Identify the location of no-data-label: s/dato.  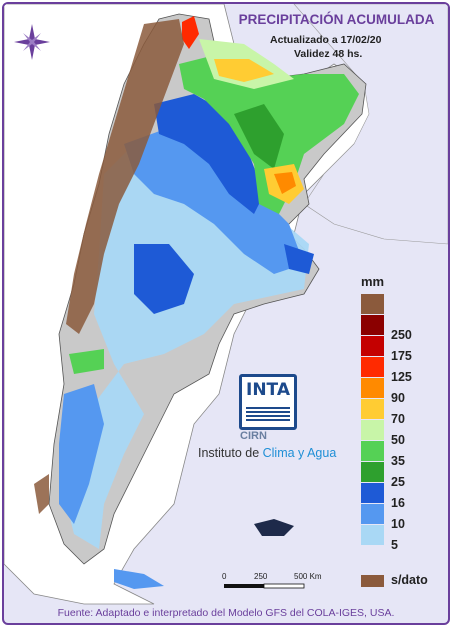
(409, 580).